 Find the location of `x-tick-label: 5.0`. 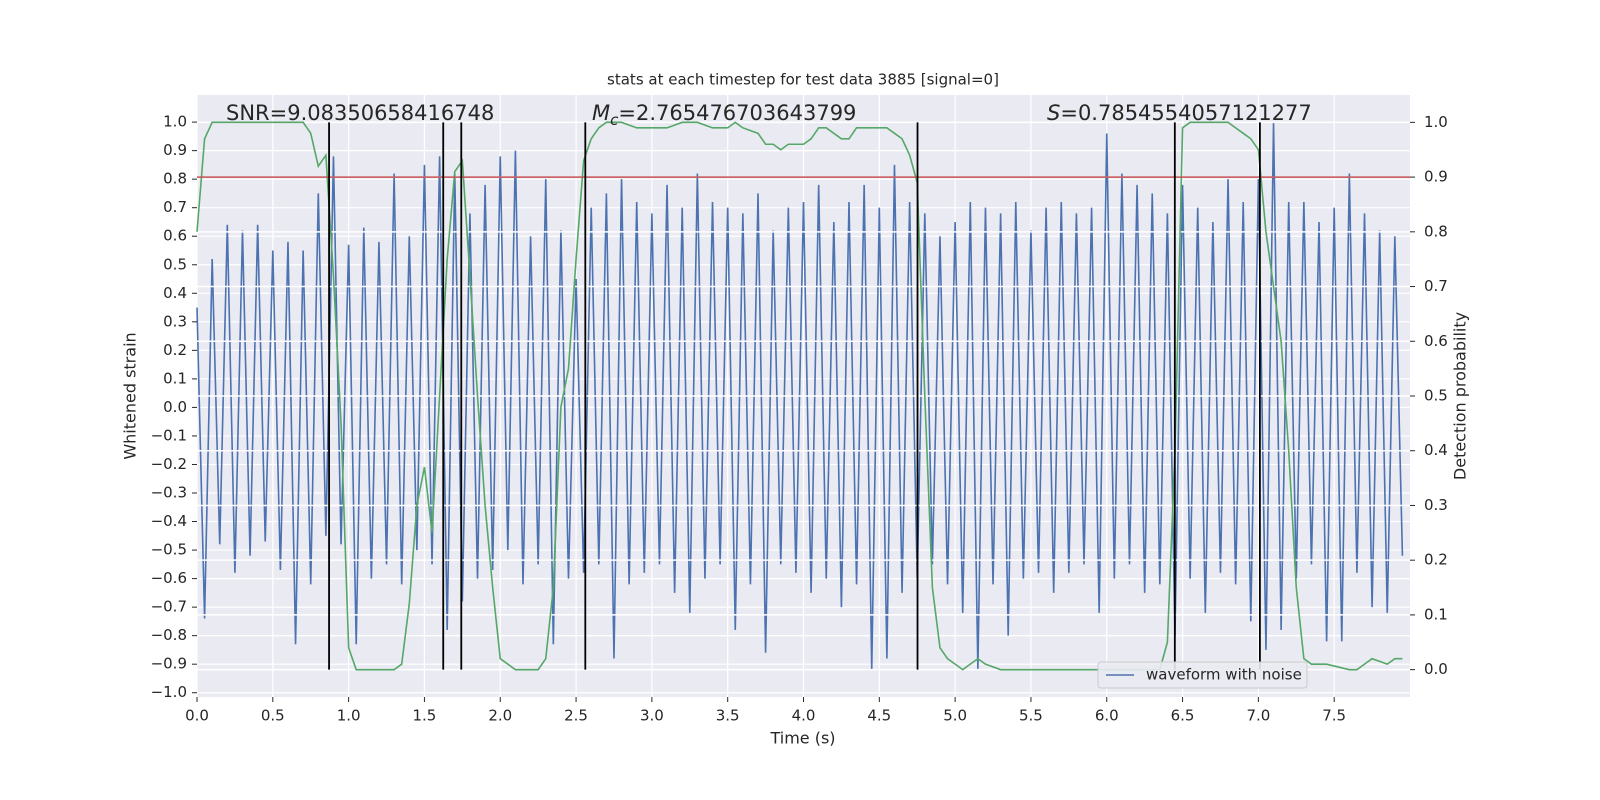

x-tick-label: 5.0 is located at coordinates (955, 716).